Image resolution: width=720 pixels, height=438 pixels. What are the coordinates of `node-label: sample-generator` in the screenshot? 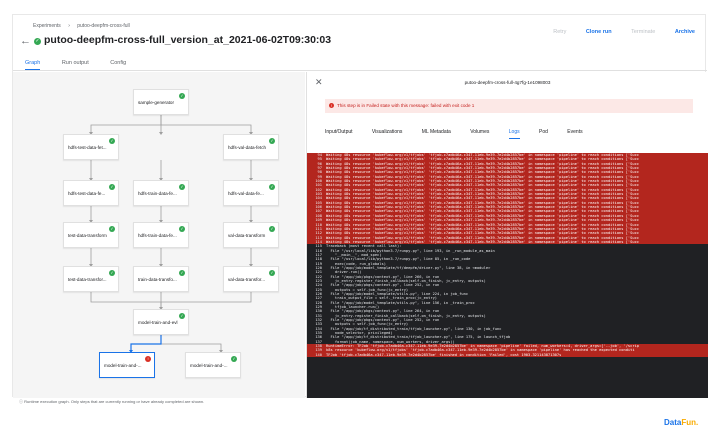 It's located at (156, 102).